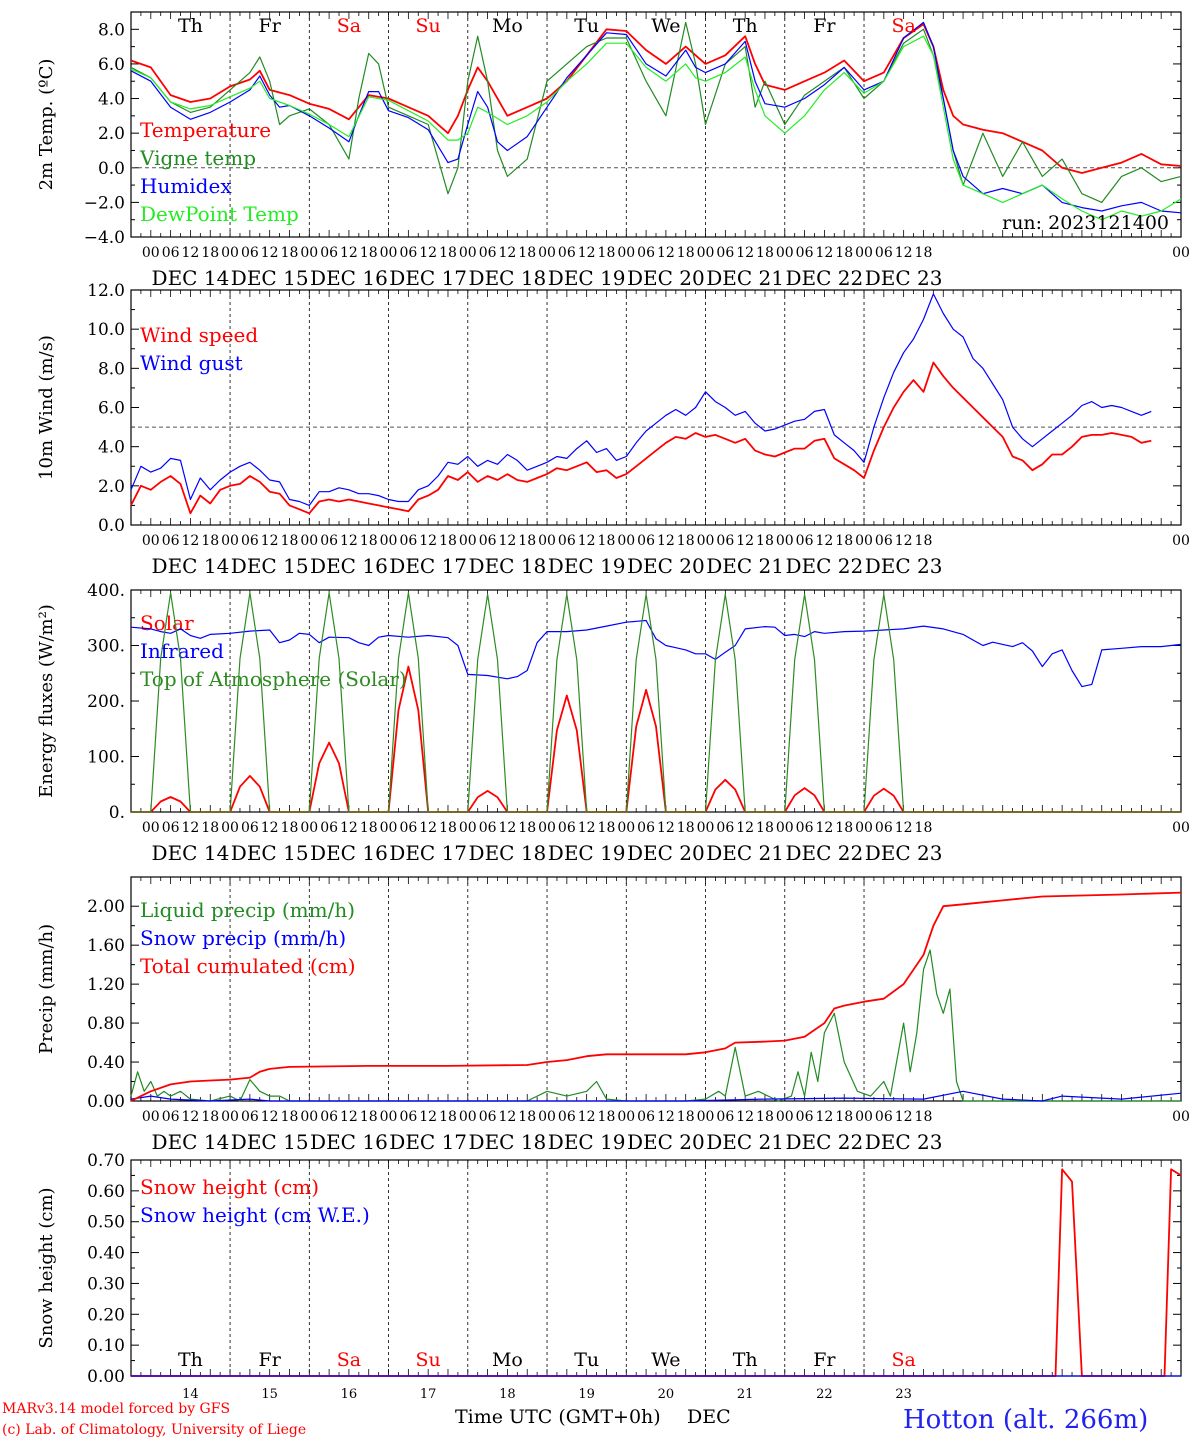 The image size is (1194, 1440). I want to click on x-date-label: DEC 18, so click(508, 278).